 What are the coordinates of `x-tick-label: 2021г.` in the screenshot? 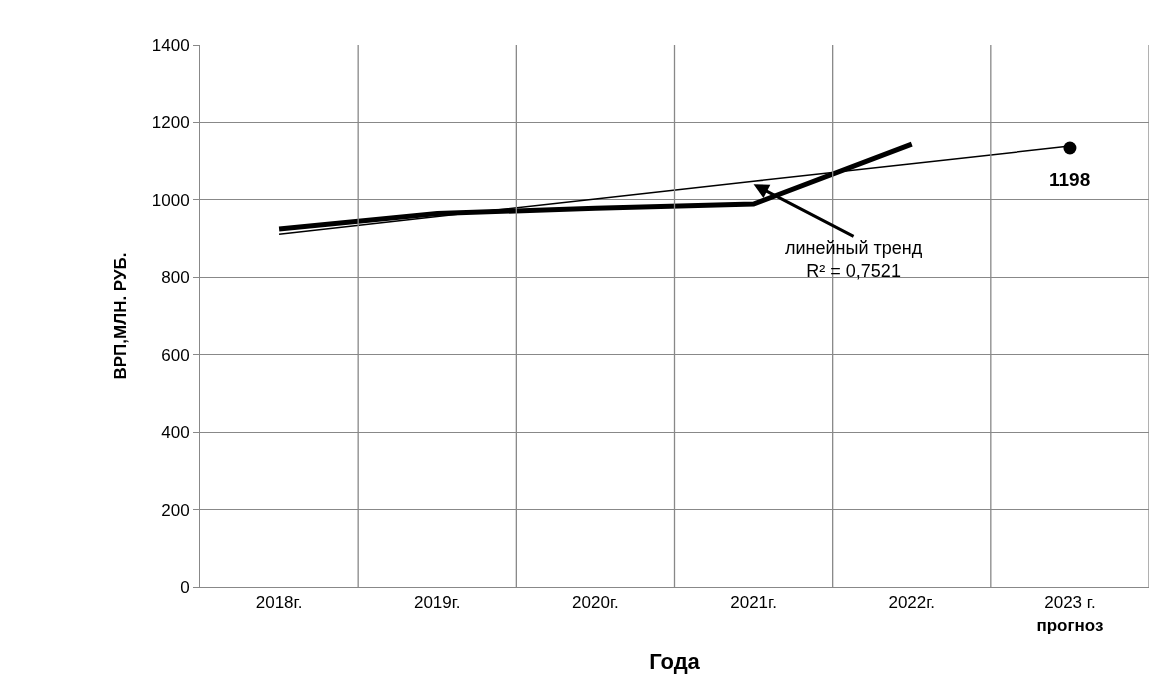 It's located at (753, 603).